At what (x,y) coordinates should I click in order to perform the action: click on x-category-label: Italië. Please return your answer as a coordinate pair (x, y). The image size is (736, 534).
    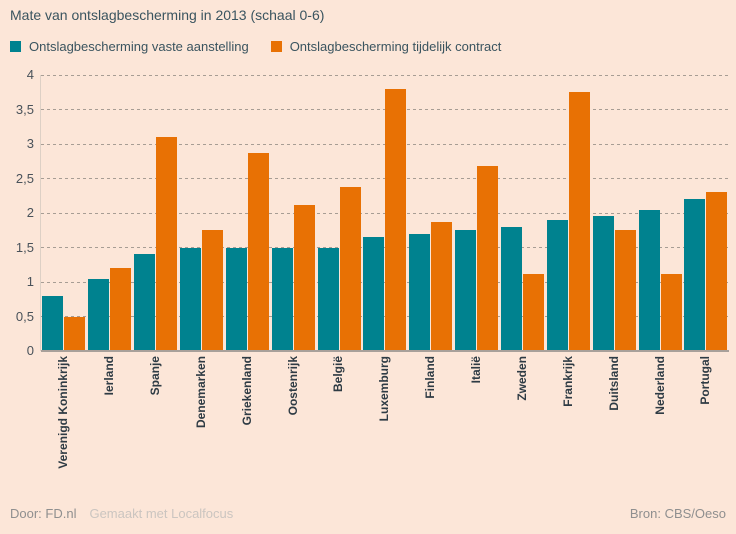
    Looking at the image, I should click on (476, 370).